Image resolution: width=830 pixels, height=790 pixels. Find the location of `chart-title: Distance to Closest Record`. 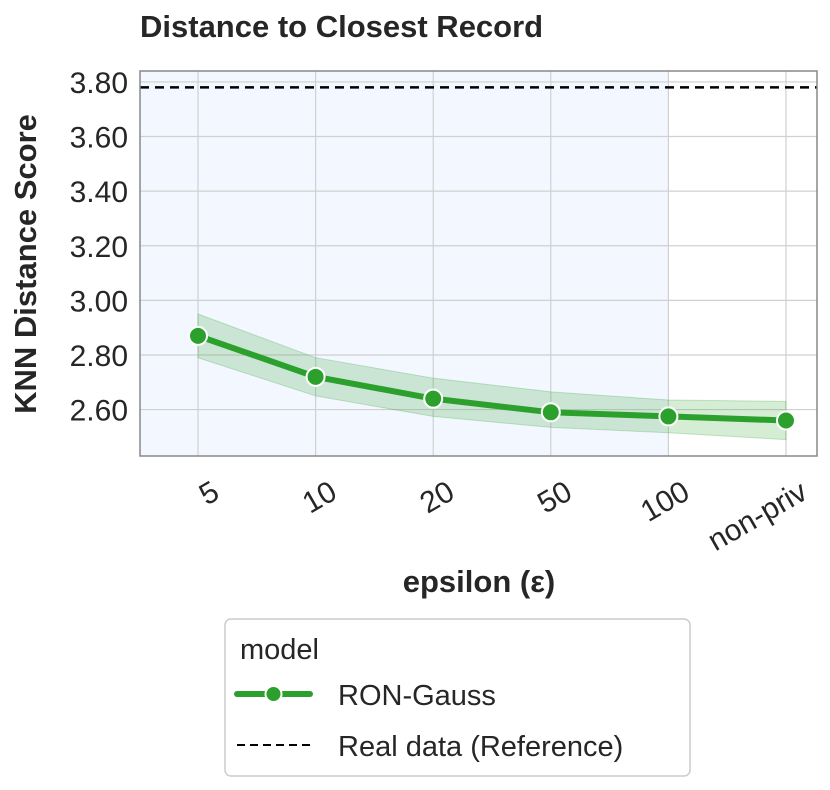

chart-title: Distance to Closest Record is located at coordinates (341, 26).